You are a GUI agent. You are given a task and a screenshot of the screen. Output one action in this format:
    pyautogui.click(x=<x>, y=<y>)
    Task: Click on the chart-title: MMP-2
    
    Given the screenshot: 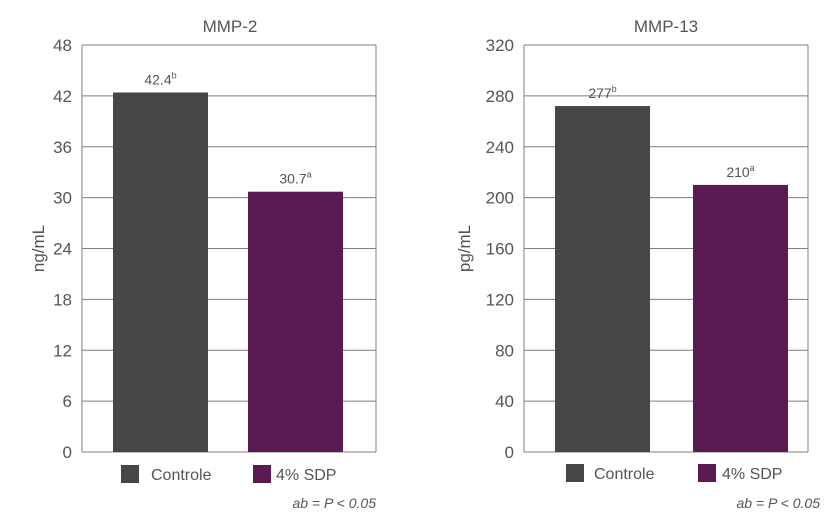 What is the action you would take?
    pyautogui.click(x=230, y=26)
    